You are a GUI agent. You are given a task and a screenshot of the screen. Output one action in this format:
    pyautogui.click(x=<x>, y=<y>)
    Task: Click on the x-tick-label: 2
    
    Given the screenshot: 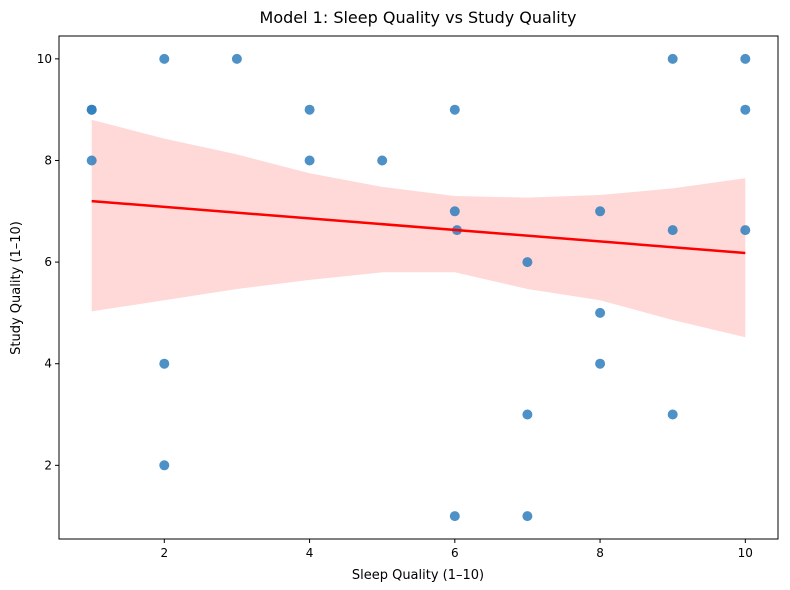 What is the action you would take?
    pyautogui.click(x=164, y=553)
    